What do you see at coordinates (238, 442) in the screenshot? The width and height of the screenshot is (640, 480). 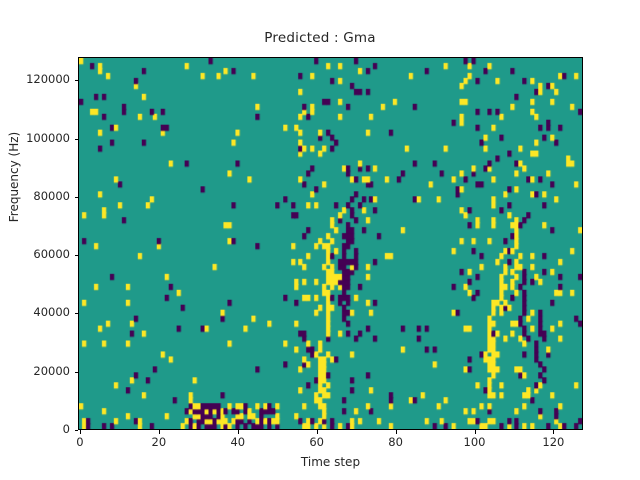 I see `x-tick-label: 40` at bounding box center [238, 442].